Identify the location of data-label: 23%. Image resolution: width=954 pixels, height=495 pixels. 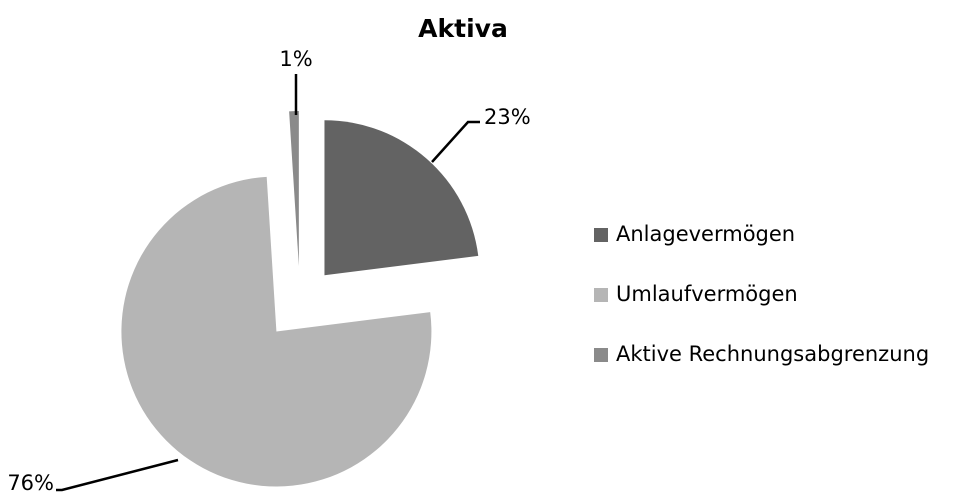
(507, 117).